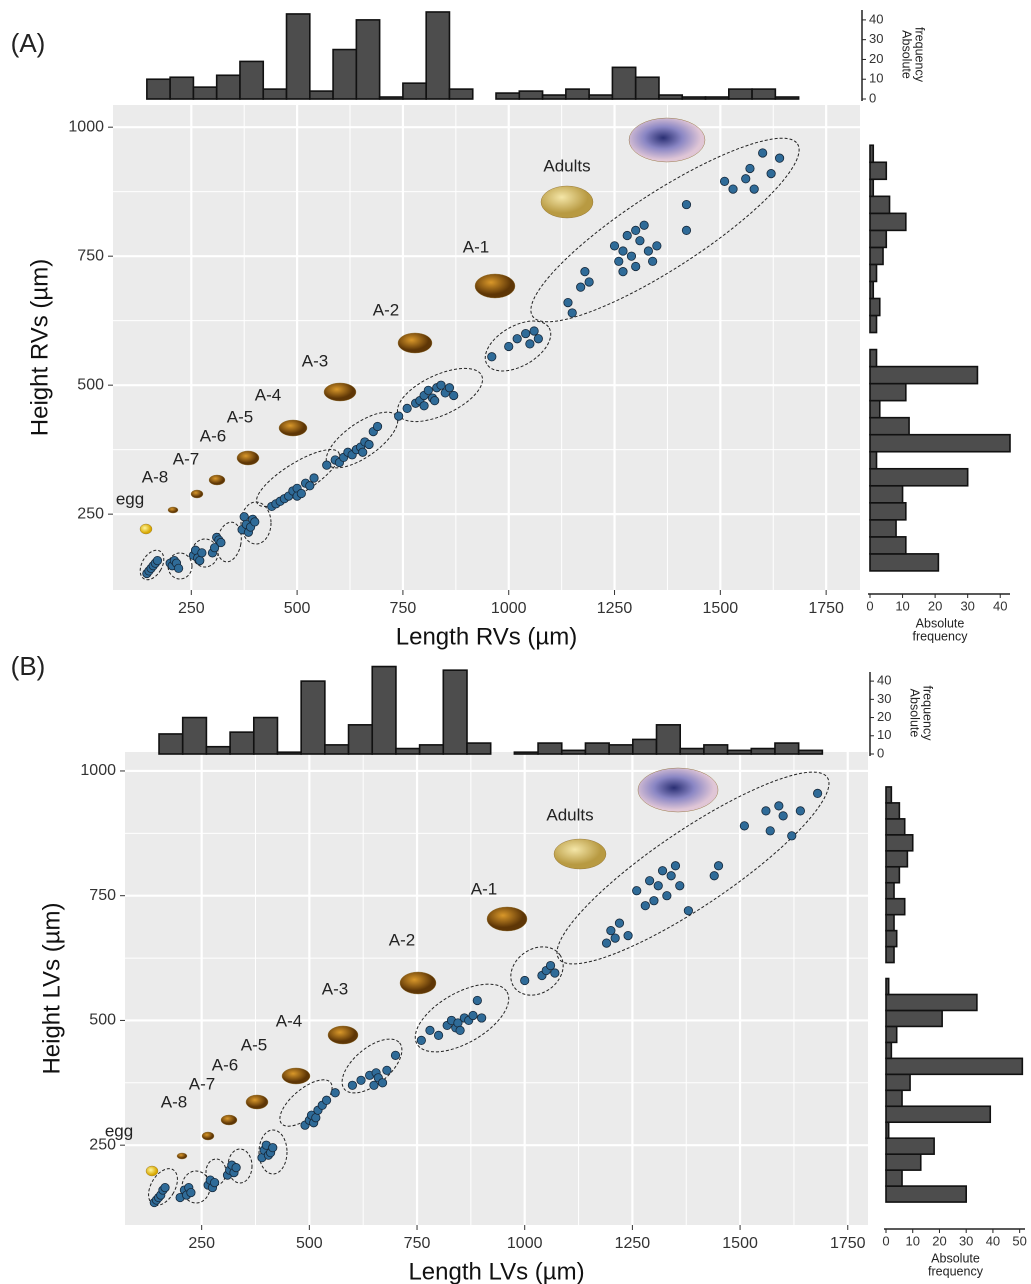 This screenshot has height=1284, width=1031. Describe the element at coordinates (509, 608) in the screenshot. I see `x-tick-label: 1000` at that location.